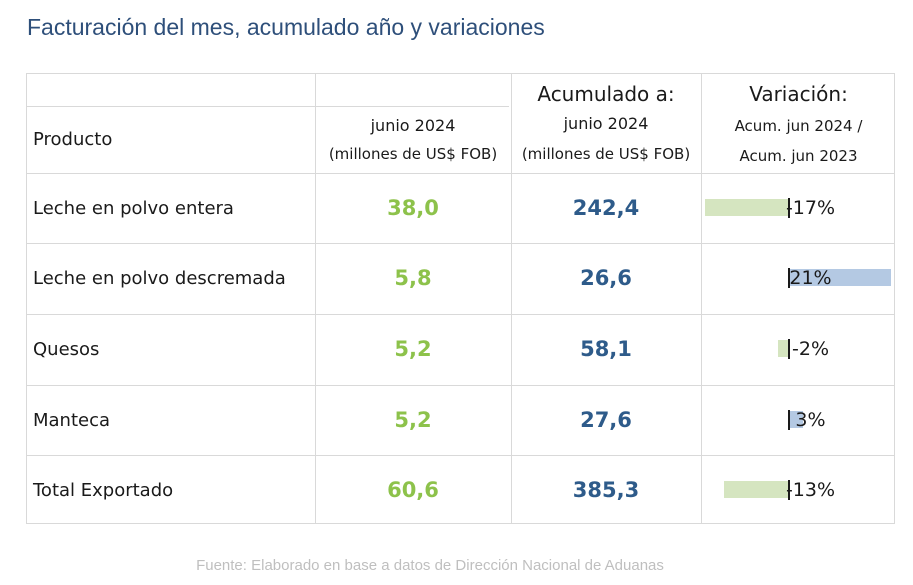 The height and width of the screenshot is (585, 913). What do you see at coordinates (66, 349) in the screenshot?
I see `product-name: Quesos` at bounding box center [66, 349].